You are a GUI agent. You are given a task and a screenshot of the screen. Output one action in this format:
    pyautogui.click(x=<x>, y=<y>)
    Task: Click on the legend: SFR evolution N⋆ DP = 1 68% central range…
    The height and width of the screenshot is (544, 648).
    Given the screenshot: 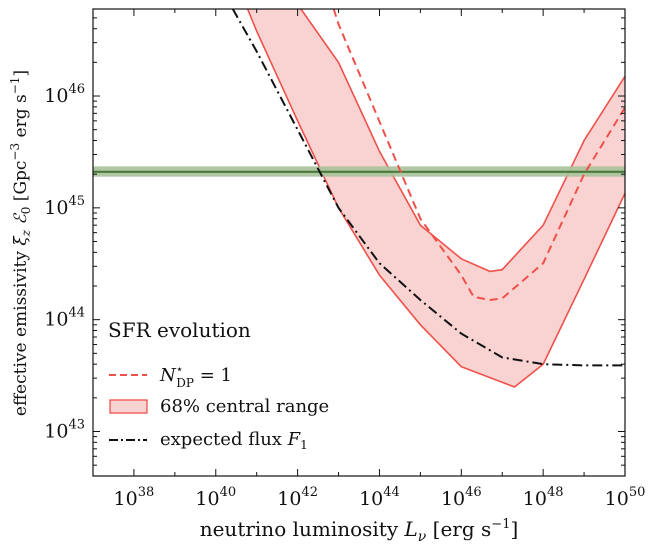 What is the action you would take?
    pyautogui.click(x=218, y=385)
    